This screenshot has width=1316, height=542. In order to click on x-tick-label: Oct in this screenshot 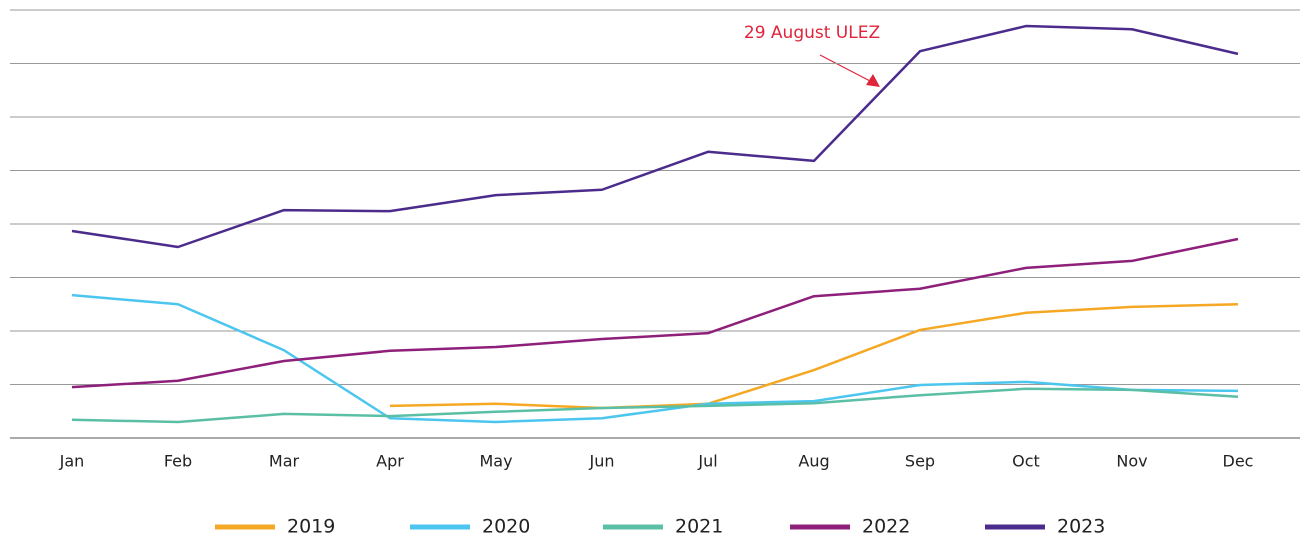, I will do `click(1026, 461)`.